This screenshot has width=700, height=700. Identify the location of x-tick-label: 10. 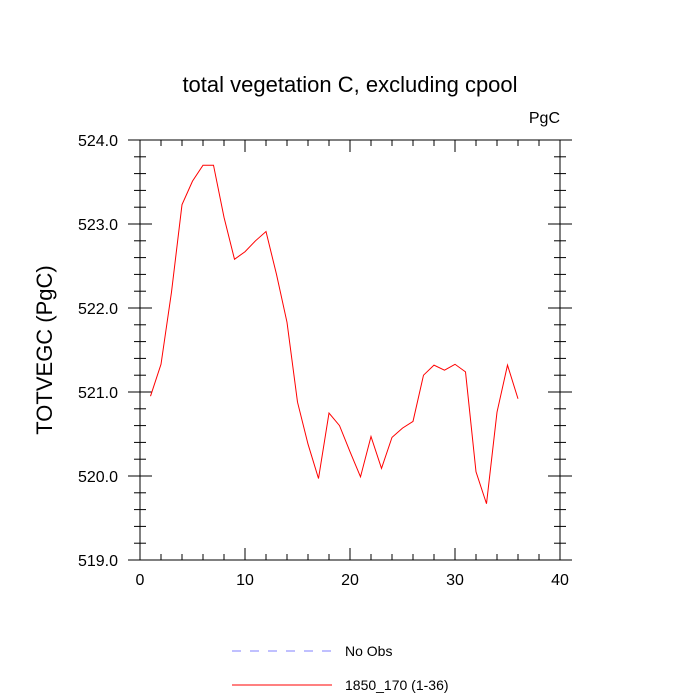
(245, 580).